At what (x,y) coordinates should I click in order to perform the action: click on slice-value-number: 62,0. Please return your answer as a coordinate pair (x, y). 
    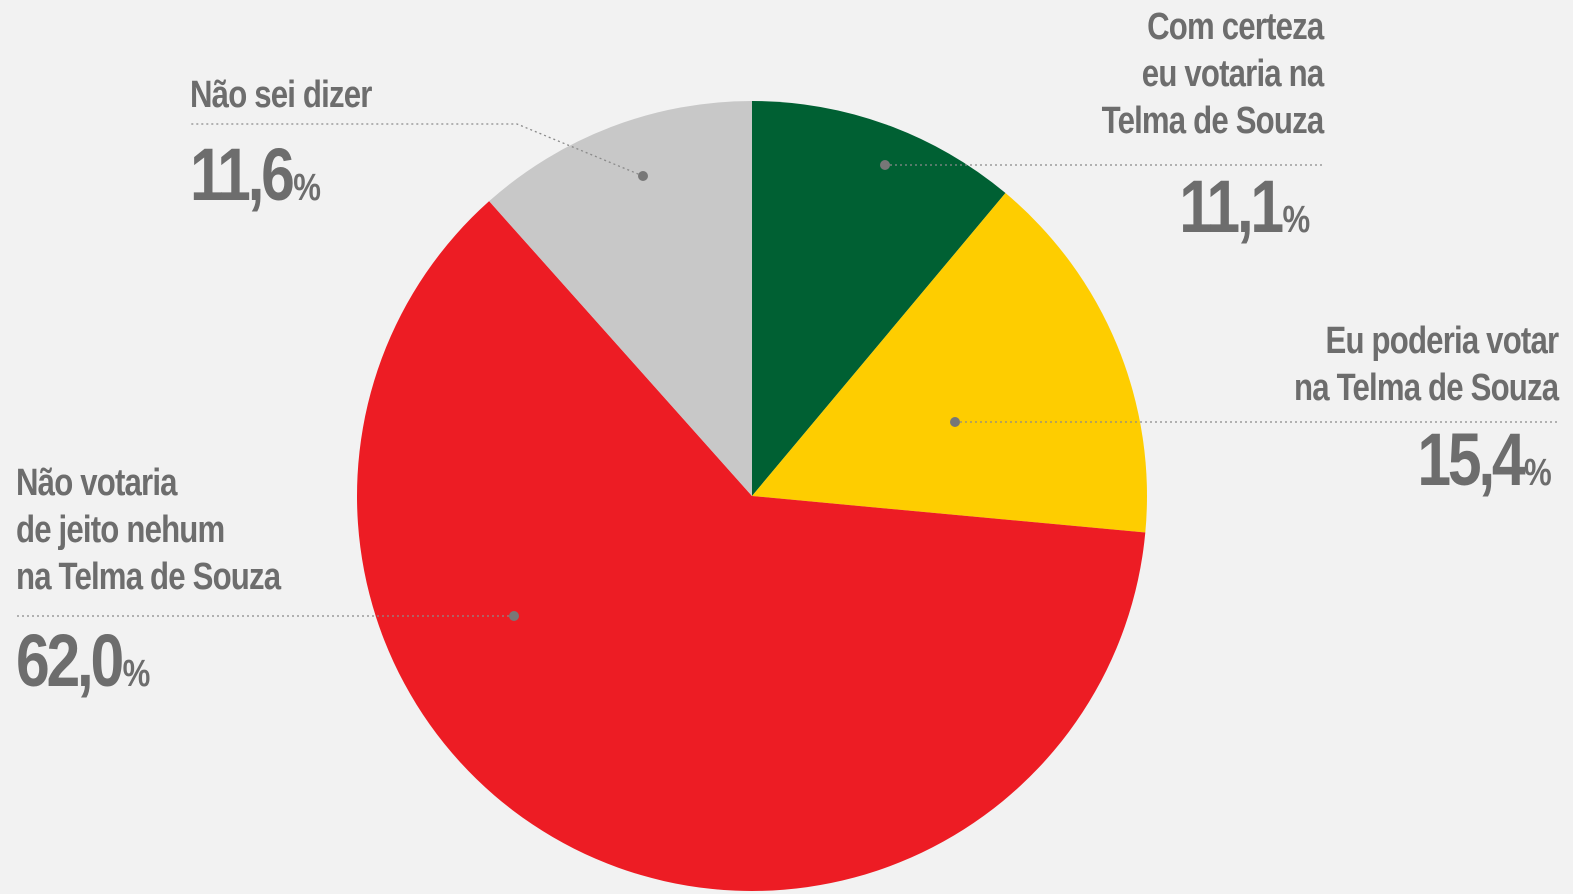
    Looking at the image, I should click on (70, 660).